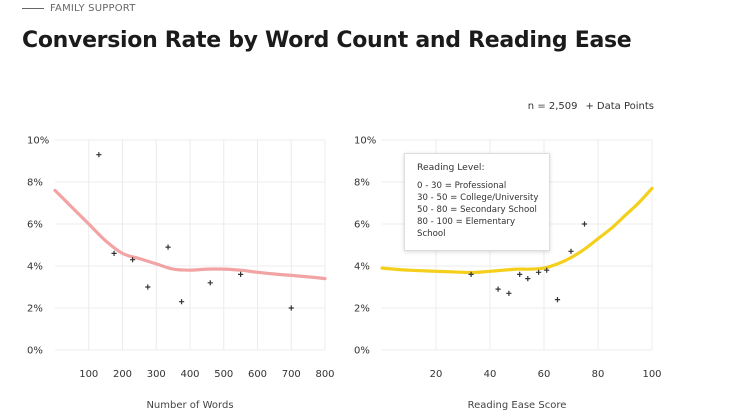 The height and width of the screenshot is (416, 736). What do you see at coordinates (365, 141) in the screenshot?
I see `ease-ytick-label: 10%` at bounding box center [365, 141].